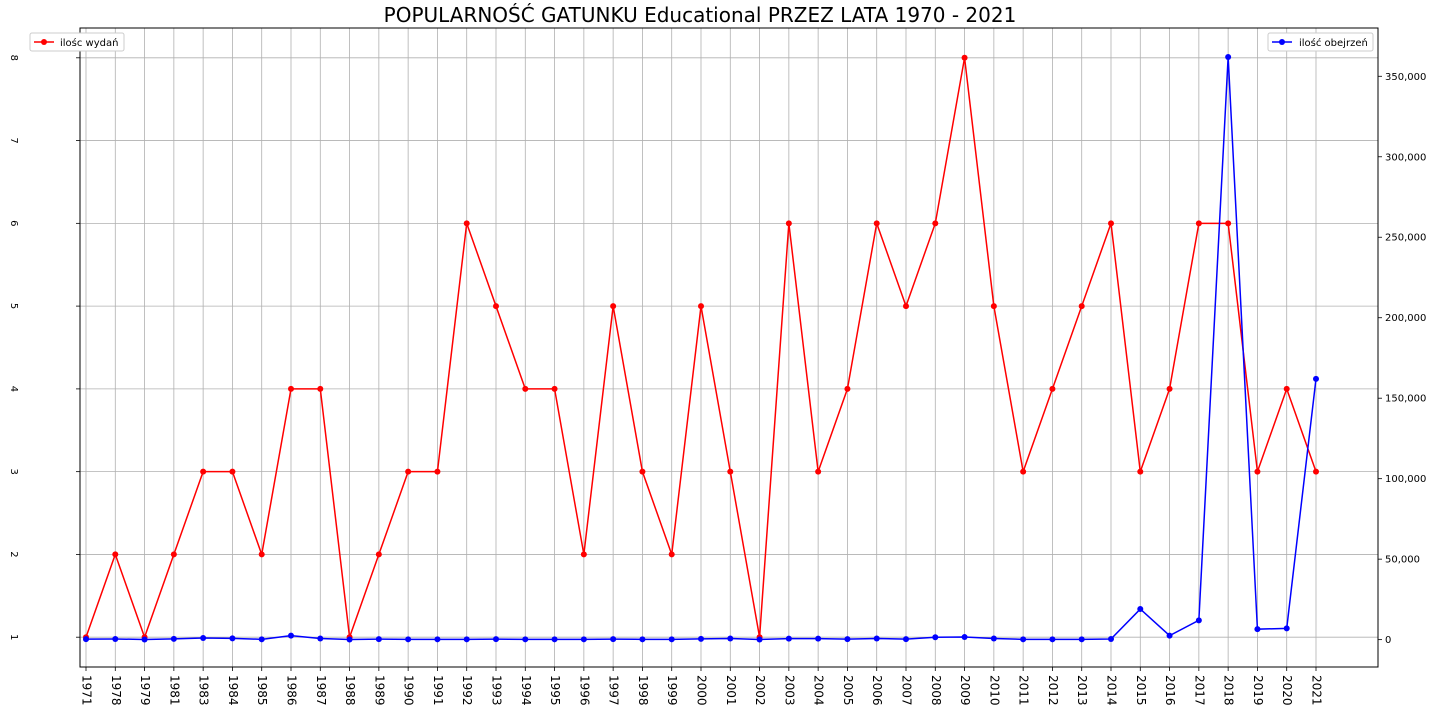 Image resolution: width=1432 pixels, height=712 pixels. What do you see at coordinates (907, 690) in the screenshot?
I see `x-tick-label: 2007` at bounding box center [907, 690].